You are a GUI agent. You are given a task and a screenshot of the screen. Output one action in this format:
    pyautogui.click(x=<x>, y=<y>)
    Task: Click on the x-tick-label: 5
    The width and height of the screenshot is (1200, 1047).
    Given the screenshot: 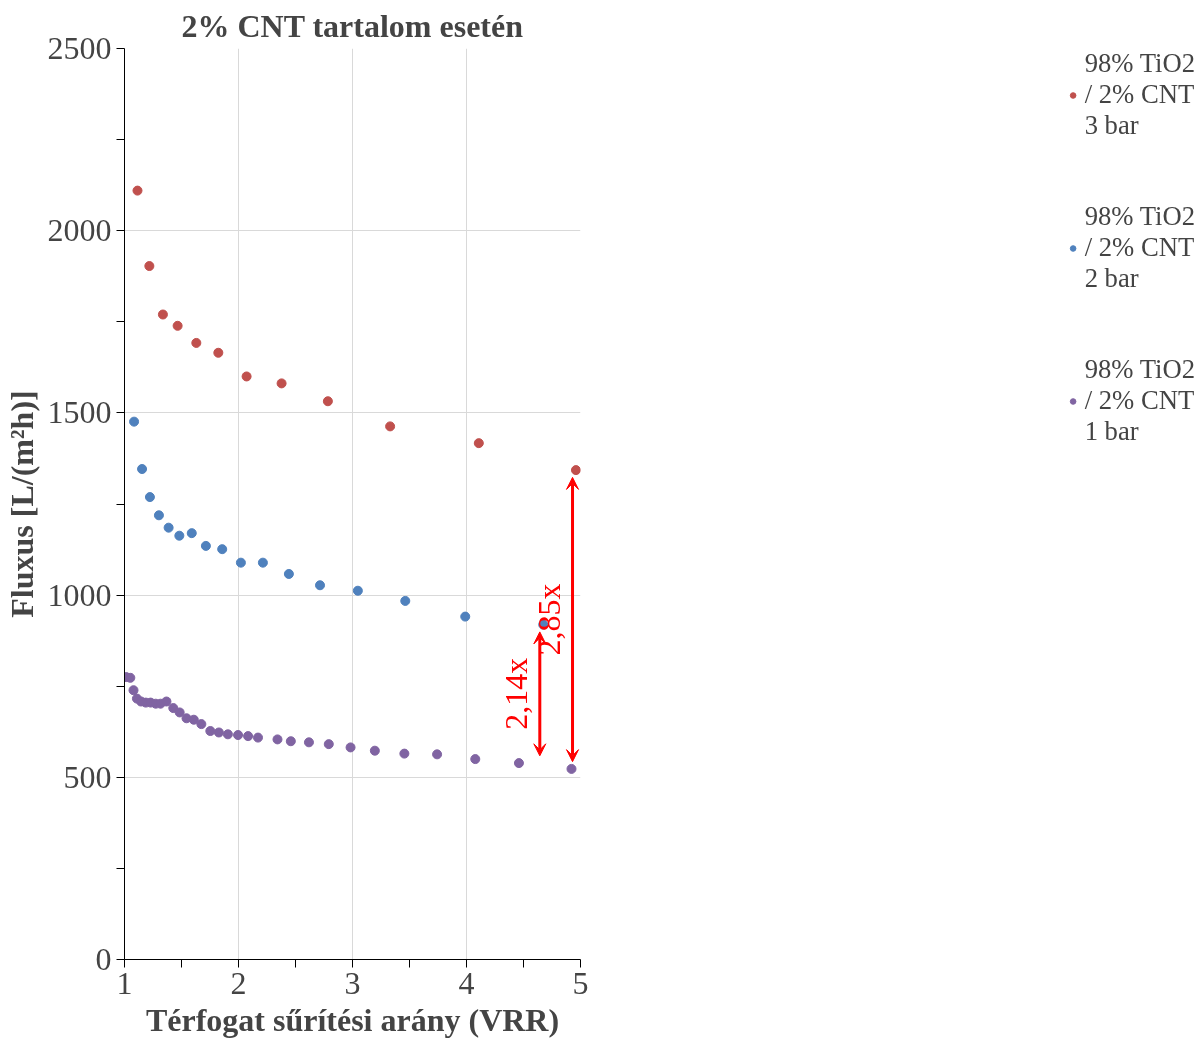 What is the action you would take?
    pyautogui.click(x=580, y=982)
    